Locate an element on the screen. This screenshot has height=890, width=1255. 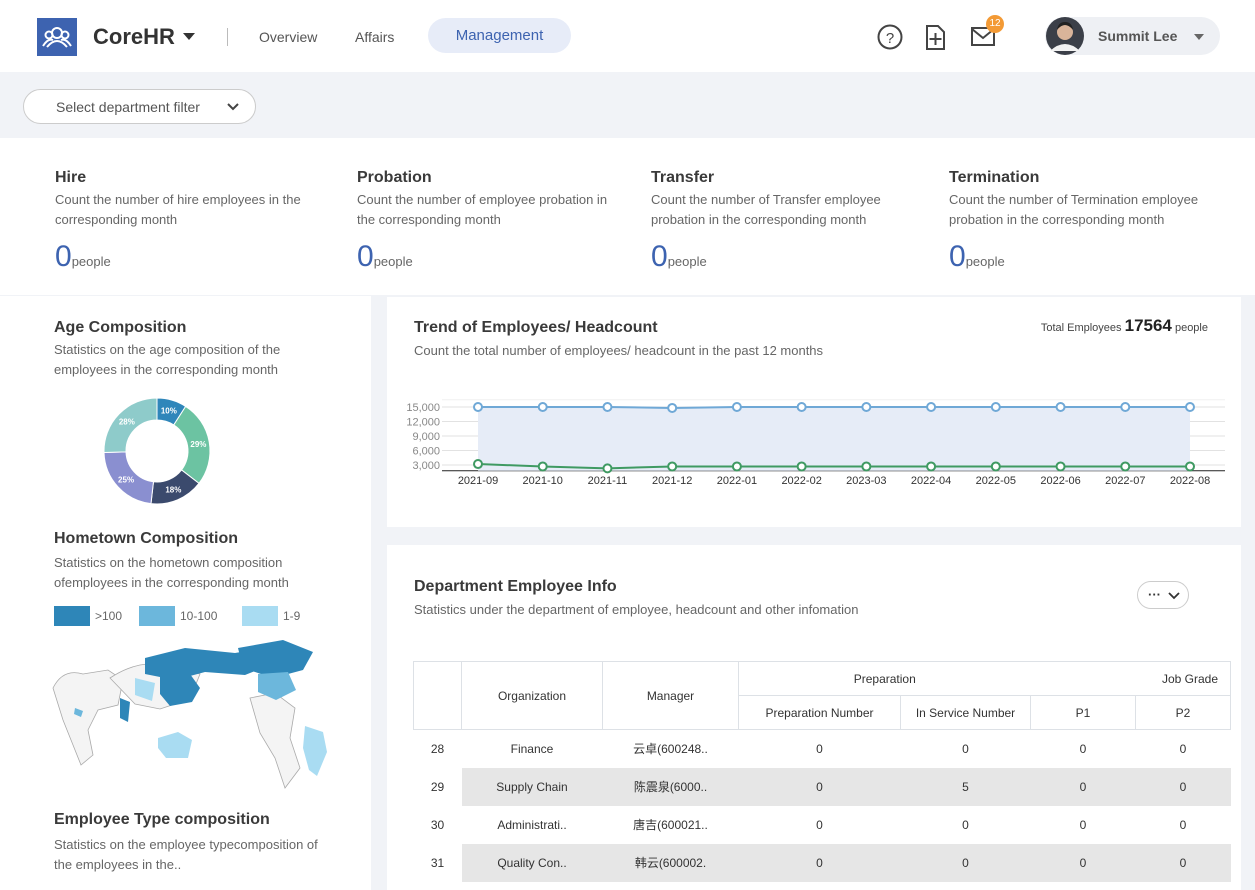
table-cell: 唐吉(600021.. is located at coordinates (670, 825).